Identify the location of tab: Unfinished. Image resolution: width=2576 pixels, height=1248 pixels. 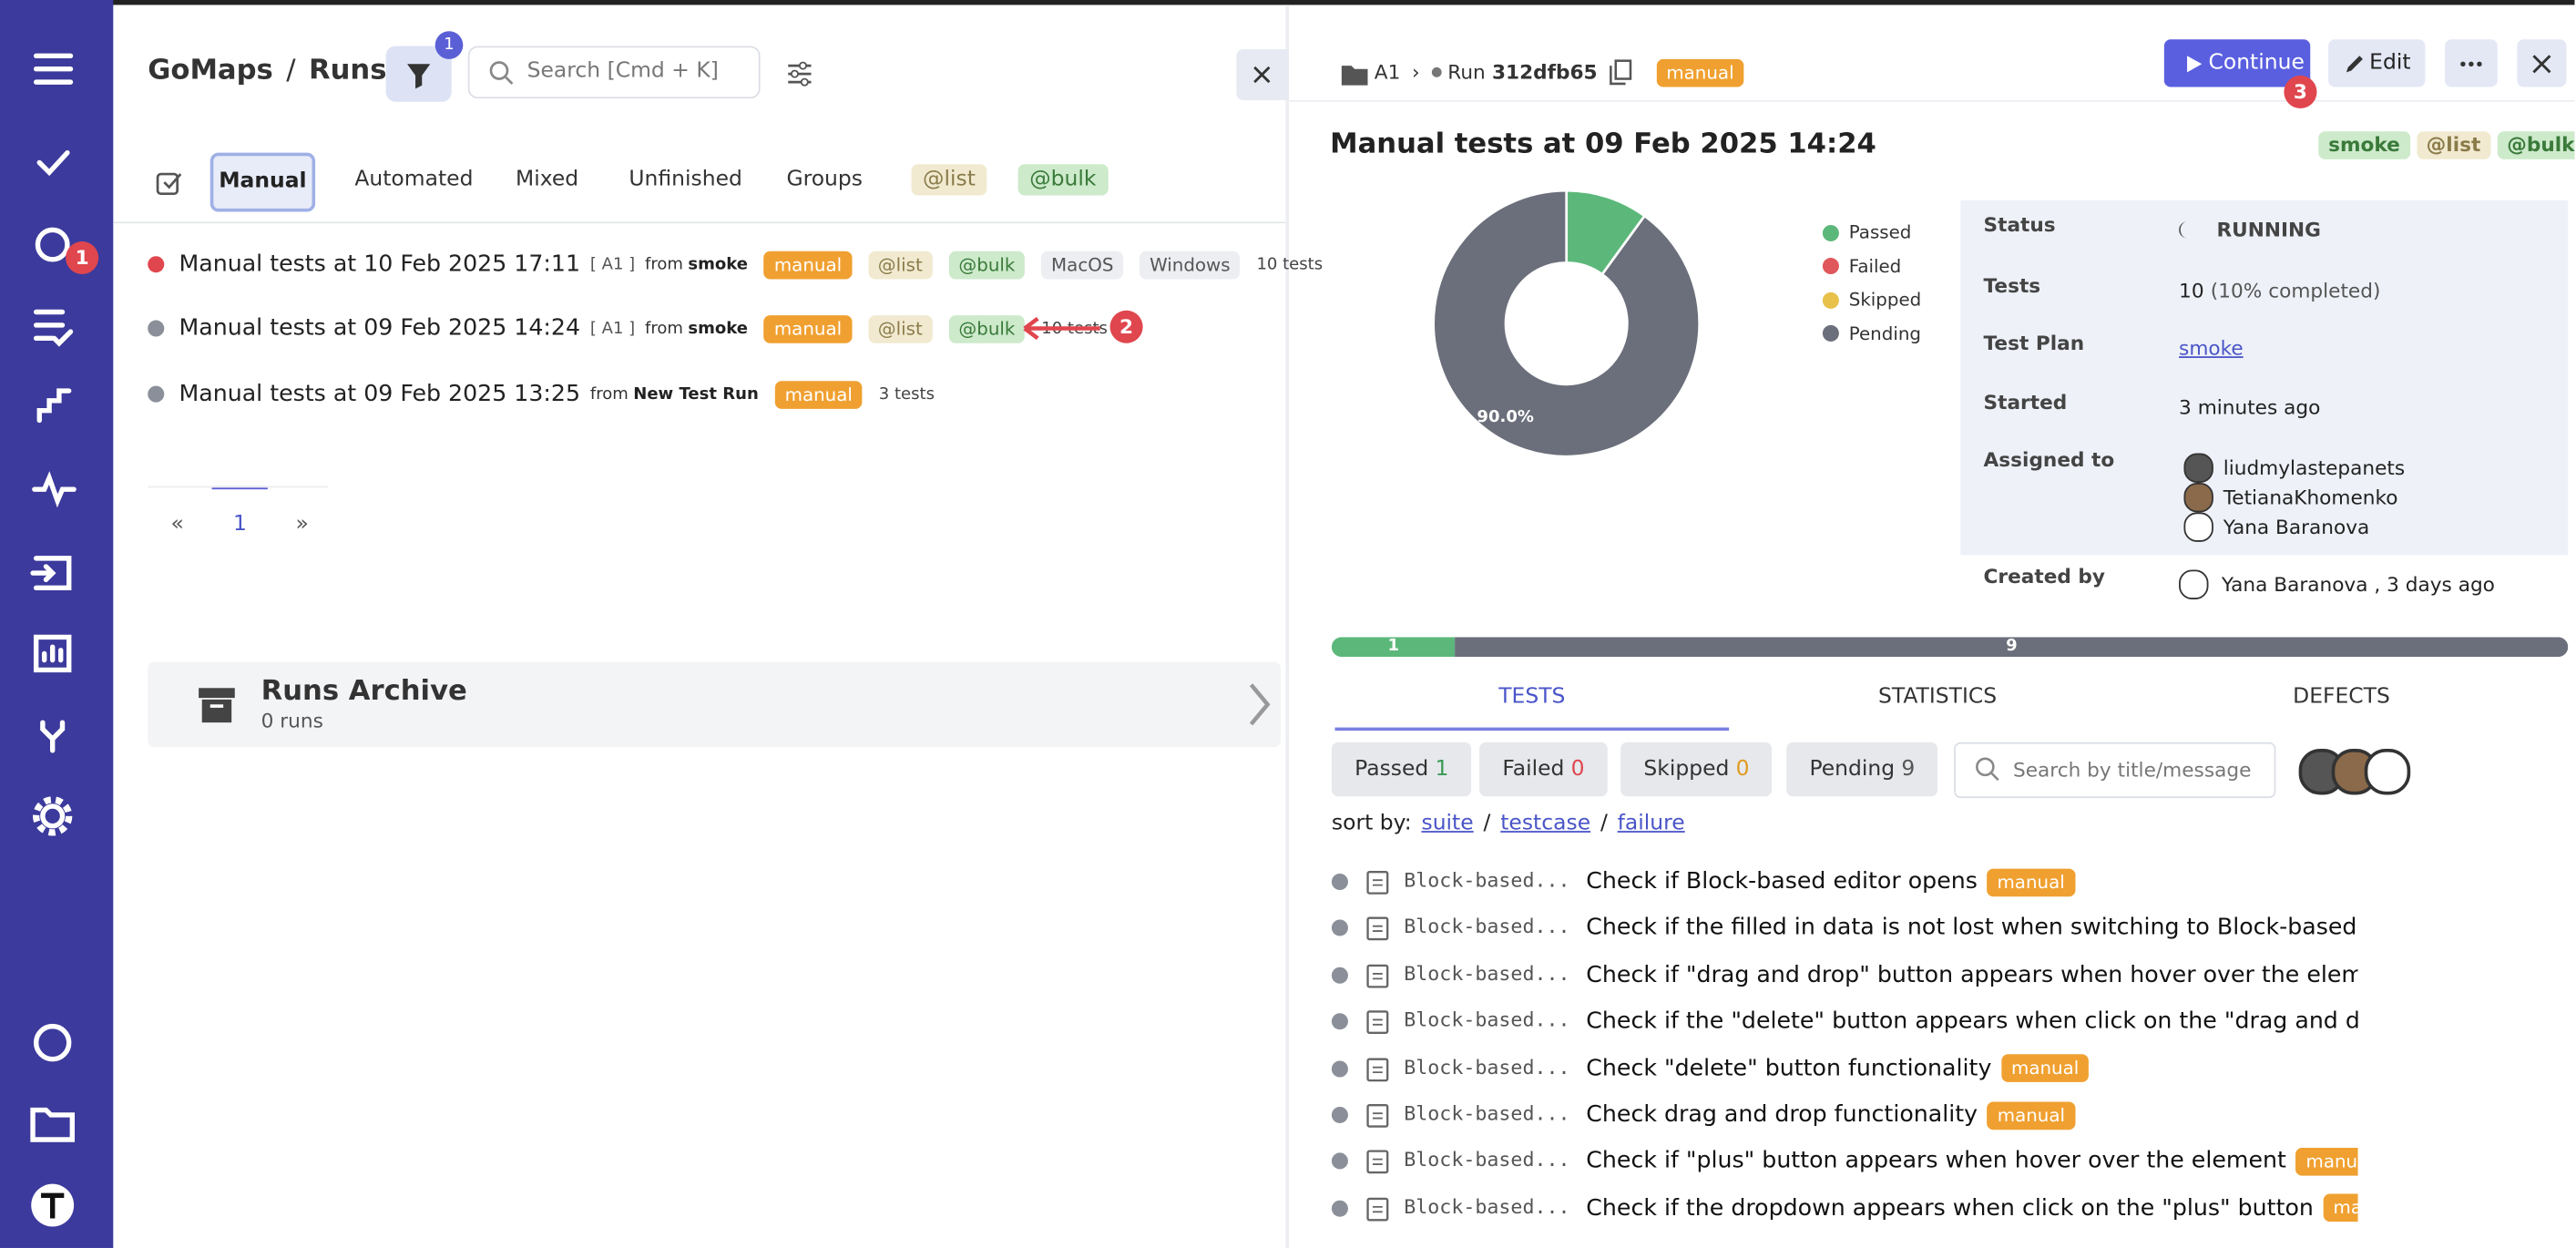
(685, 180).